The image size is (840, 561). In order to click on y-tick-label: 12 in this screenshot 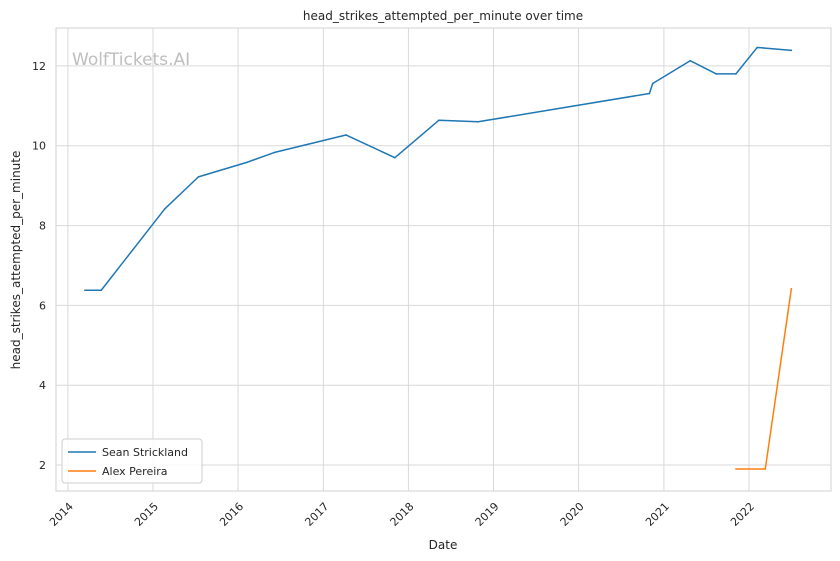, I will do `click(39, 66)`.